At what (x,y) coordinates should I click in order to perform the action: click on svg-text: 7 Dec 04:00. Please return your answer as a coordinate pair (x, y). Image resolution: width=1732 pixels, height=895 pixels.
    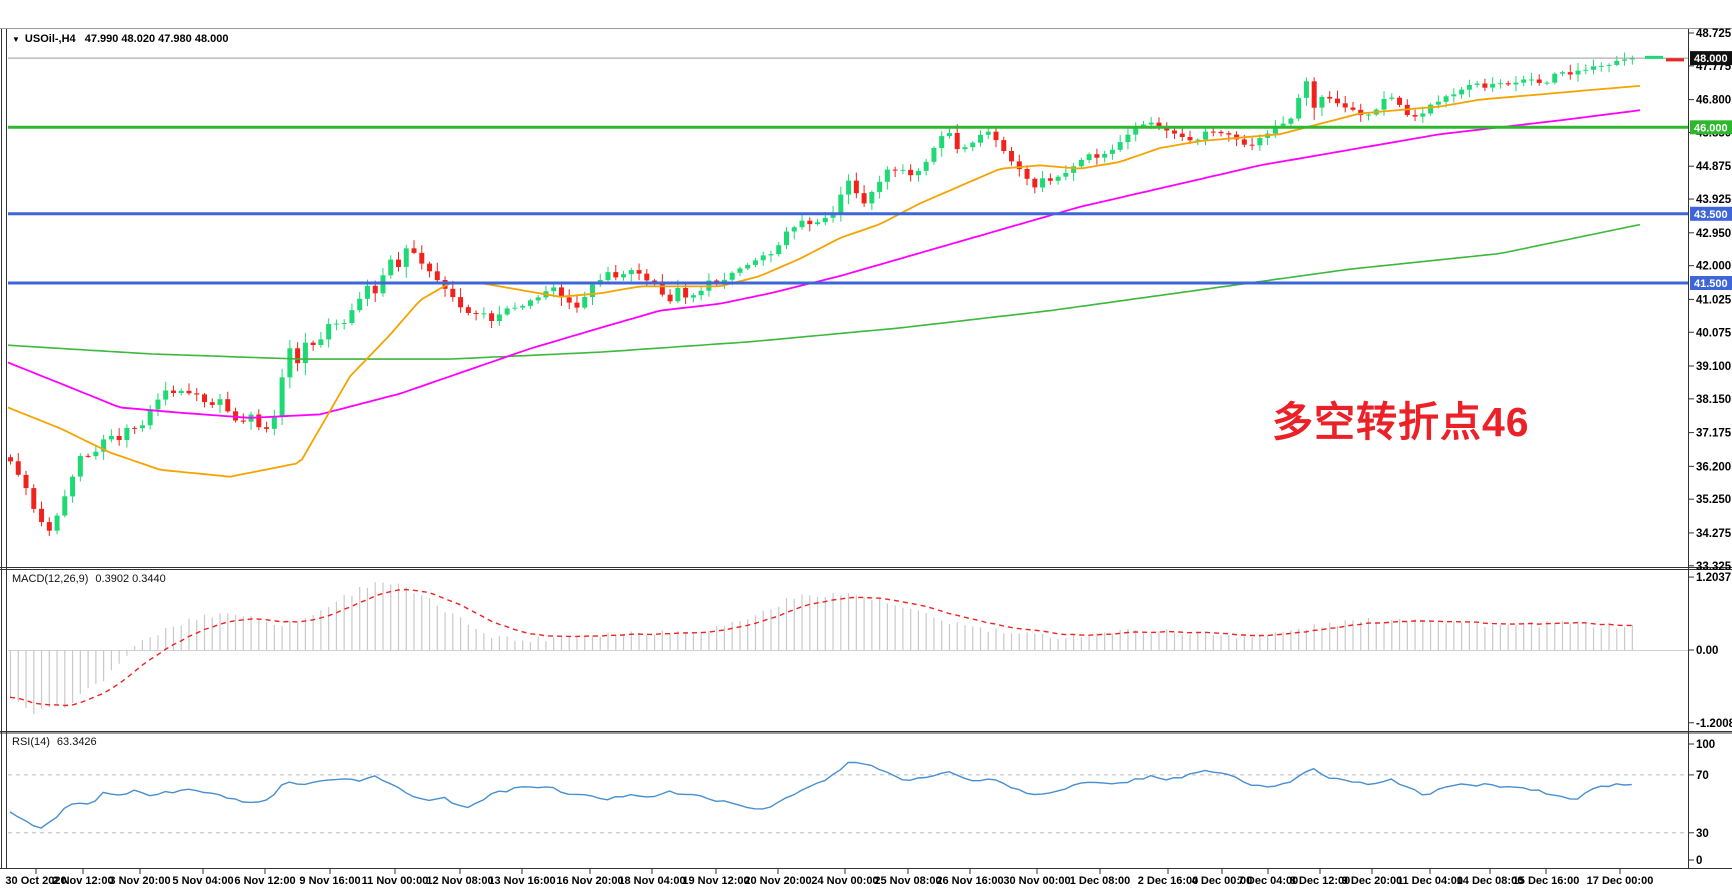
    Looking at the image, I should click on (1268, 881).